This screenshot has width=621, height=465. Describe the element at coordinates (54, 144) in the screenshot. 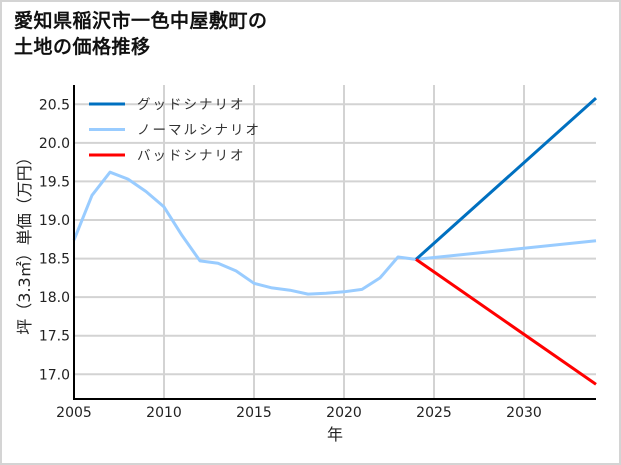

I see `y-tick-label: 20.0` at that location.